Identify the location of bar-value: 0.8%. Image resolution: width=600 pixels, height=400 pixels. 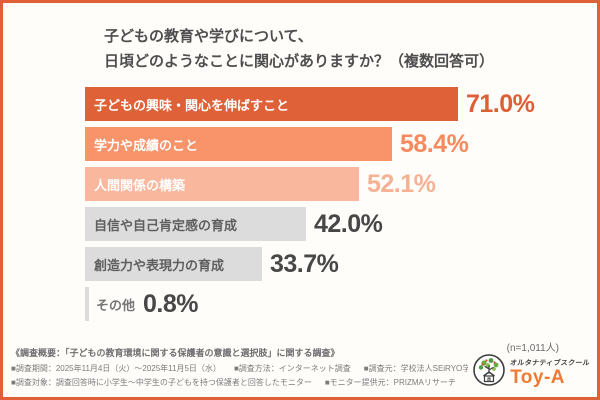
(170, 303).